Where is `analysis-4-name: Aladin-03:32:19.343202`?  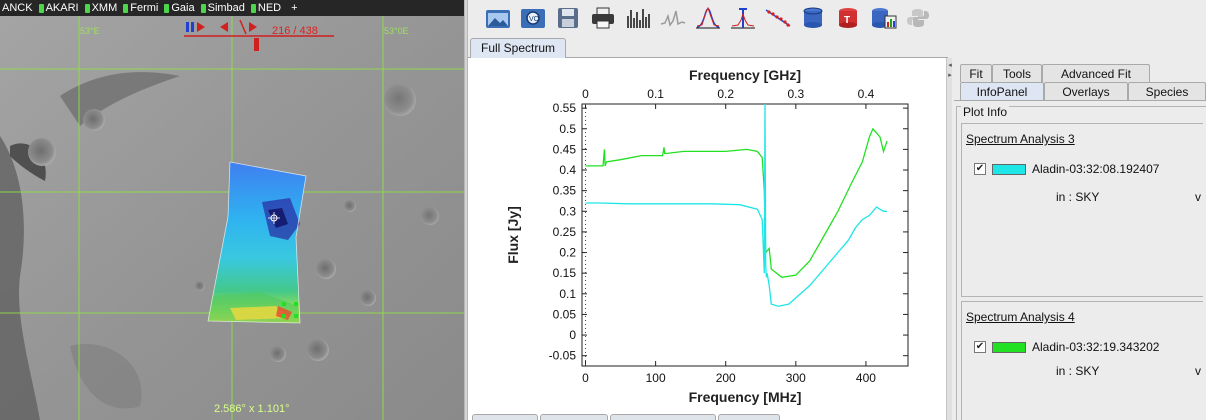
analysis-4-name: Aladin-03:32:19.343202 is located at coordinates (1096, 347).